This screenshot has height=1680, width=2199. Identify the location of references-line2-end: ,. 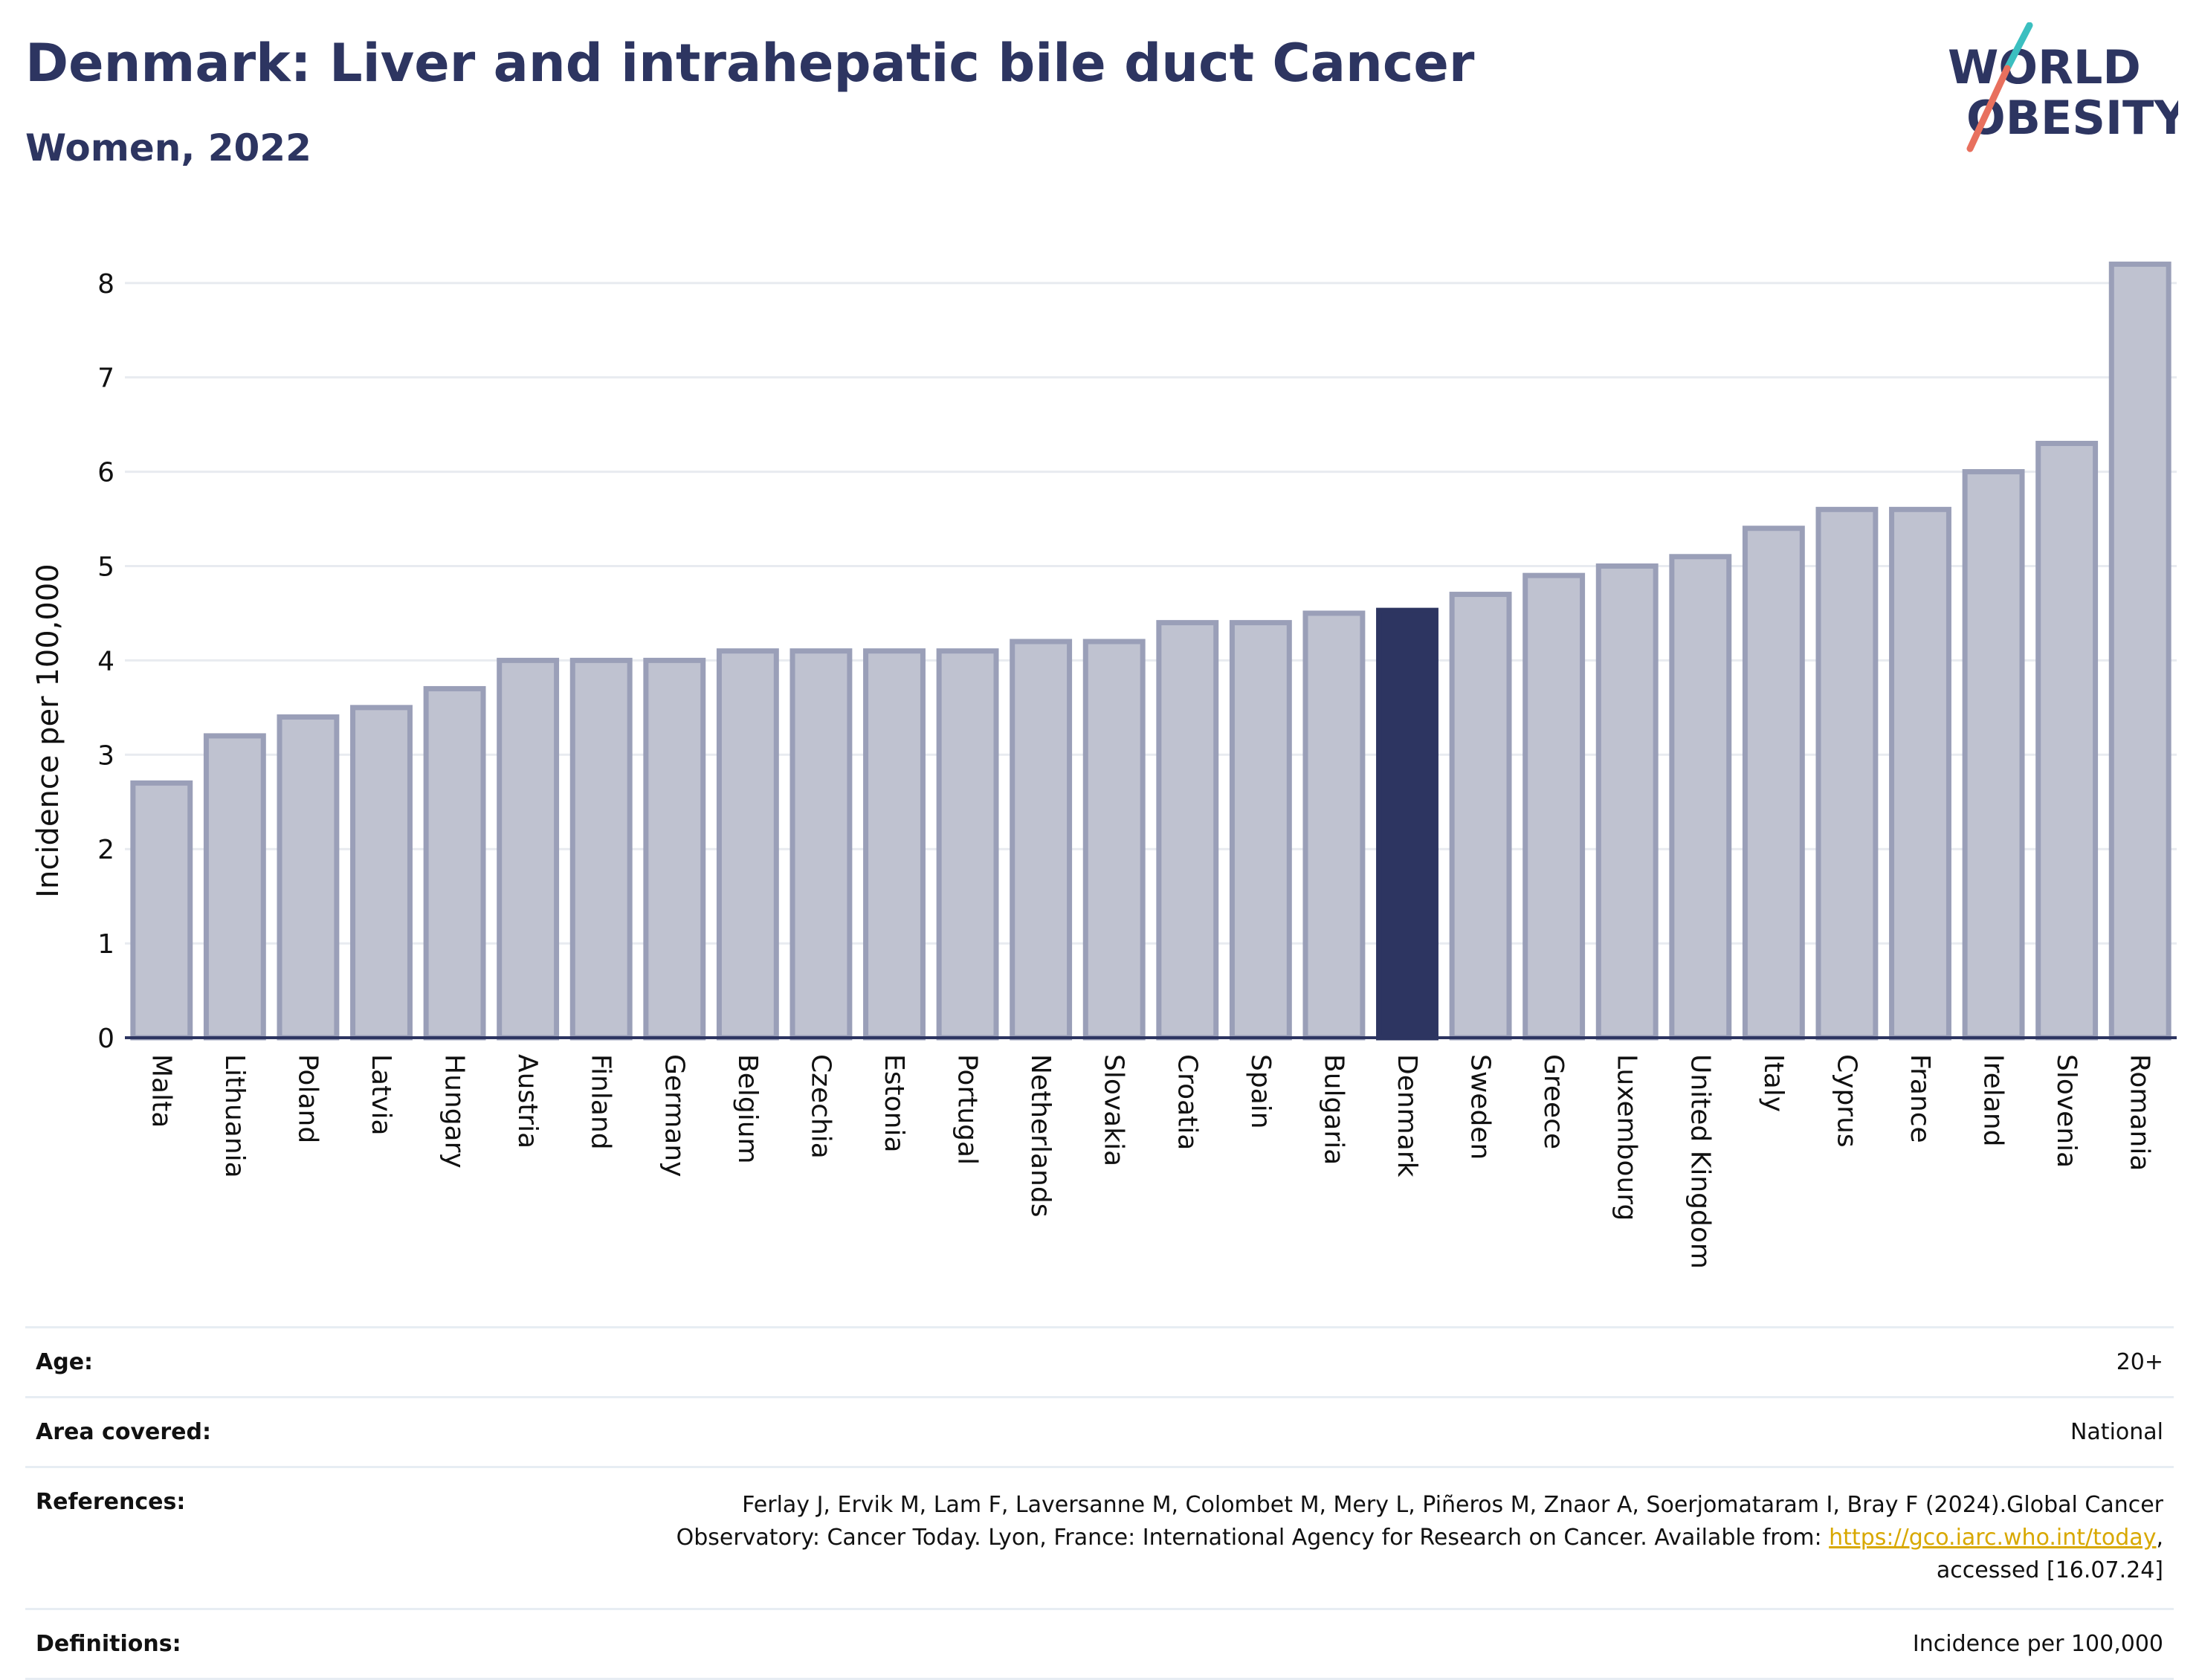
(2159, 1538).